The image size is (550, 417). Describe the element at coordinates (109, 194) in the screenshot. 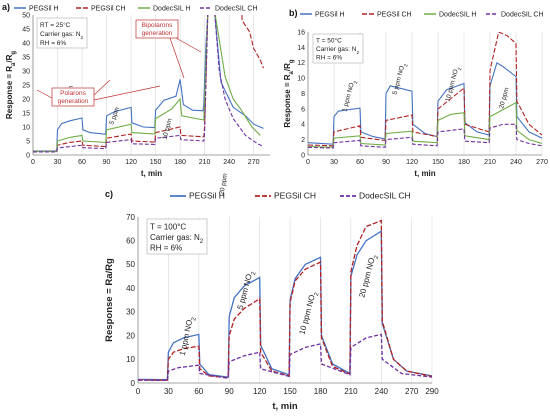

I see `panel-label: c)` at that location.